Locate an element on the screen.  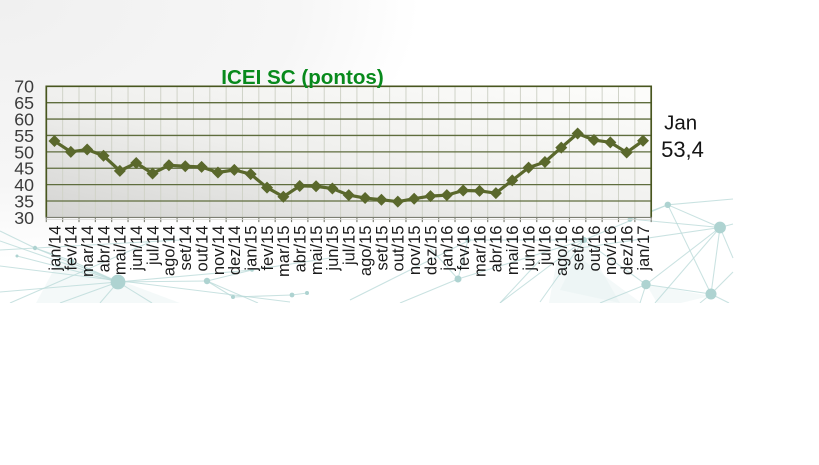
svg-text: set/16 is located at coordinates (578, 248).